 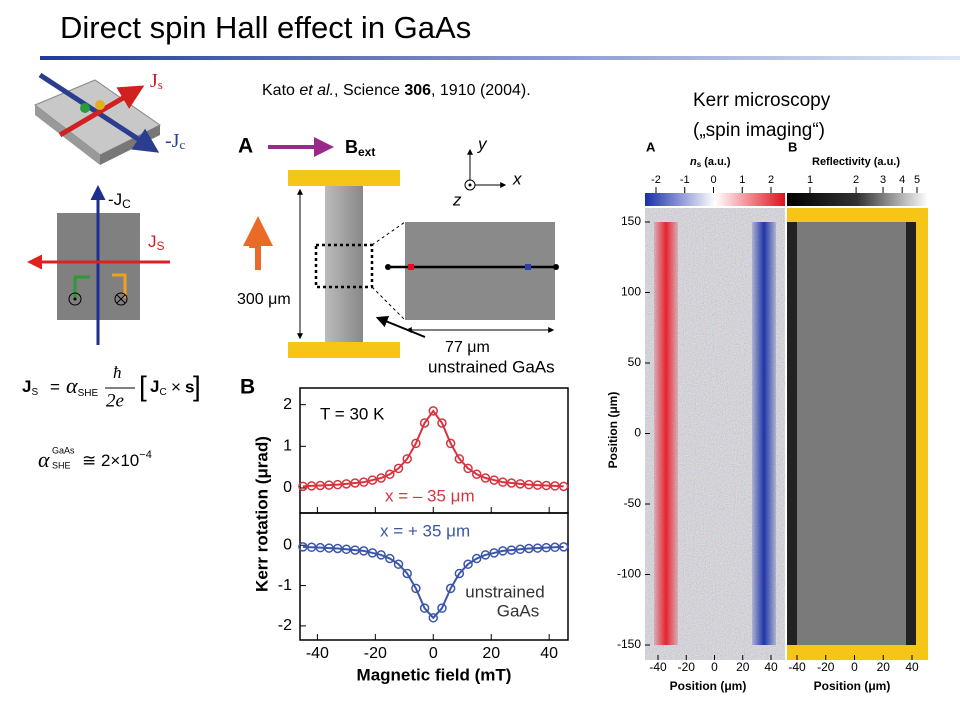 I want to click on svg-text: αSHE, so click(x=82, y=386).